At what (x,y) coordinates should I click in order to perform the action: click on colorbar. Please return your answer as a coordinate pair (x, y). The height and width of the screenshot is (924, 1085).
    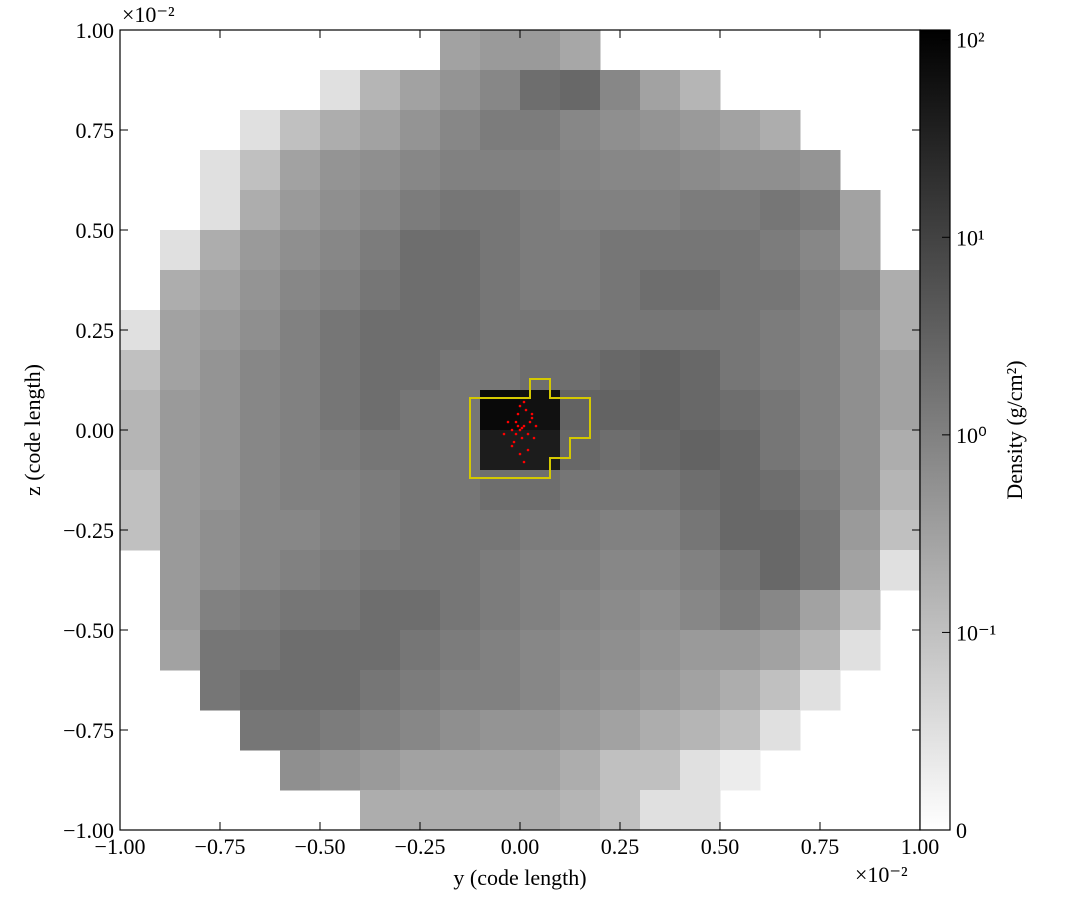
    Looking at the image, I should click on (935, 430).